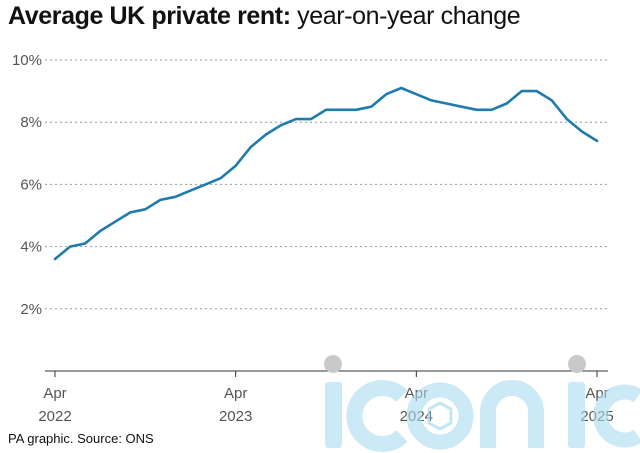 The height and width of the screenshot is (453, 640). I want to click on iconic-watermark, so click(482, 403).